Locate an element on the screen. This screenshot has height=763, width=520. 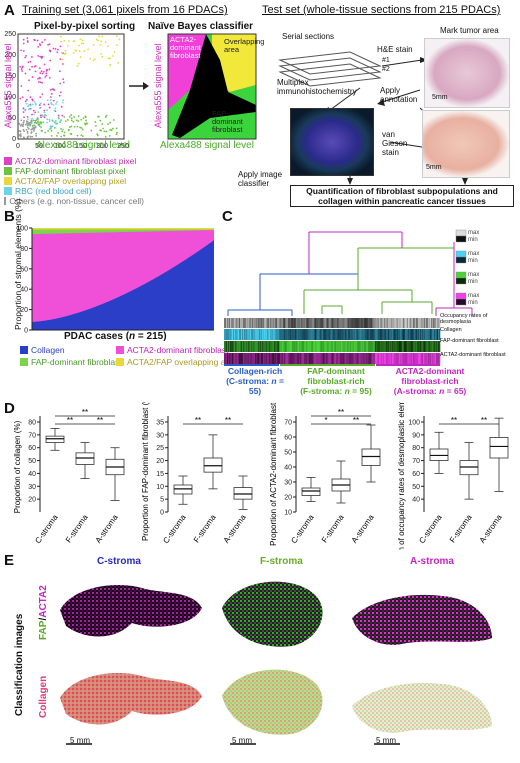
section-1-label: #1 is located at coordinates (386, 60).